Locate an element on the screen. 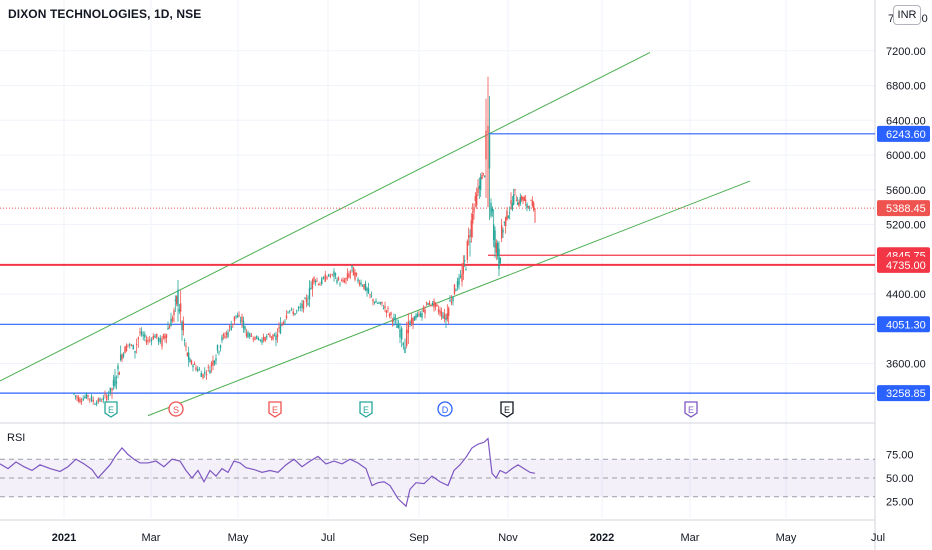 This screenshot has width=932, height=550. currency-button: INR is located at coordinates (907, 15).